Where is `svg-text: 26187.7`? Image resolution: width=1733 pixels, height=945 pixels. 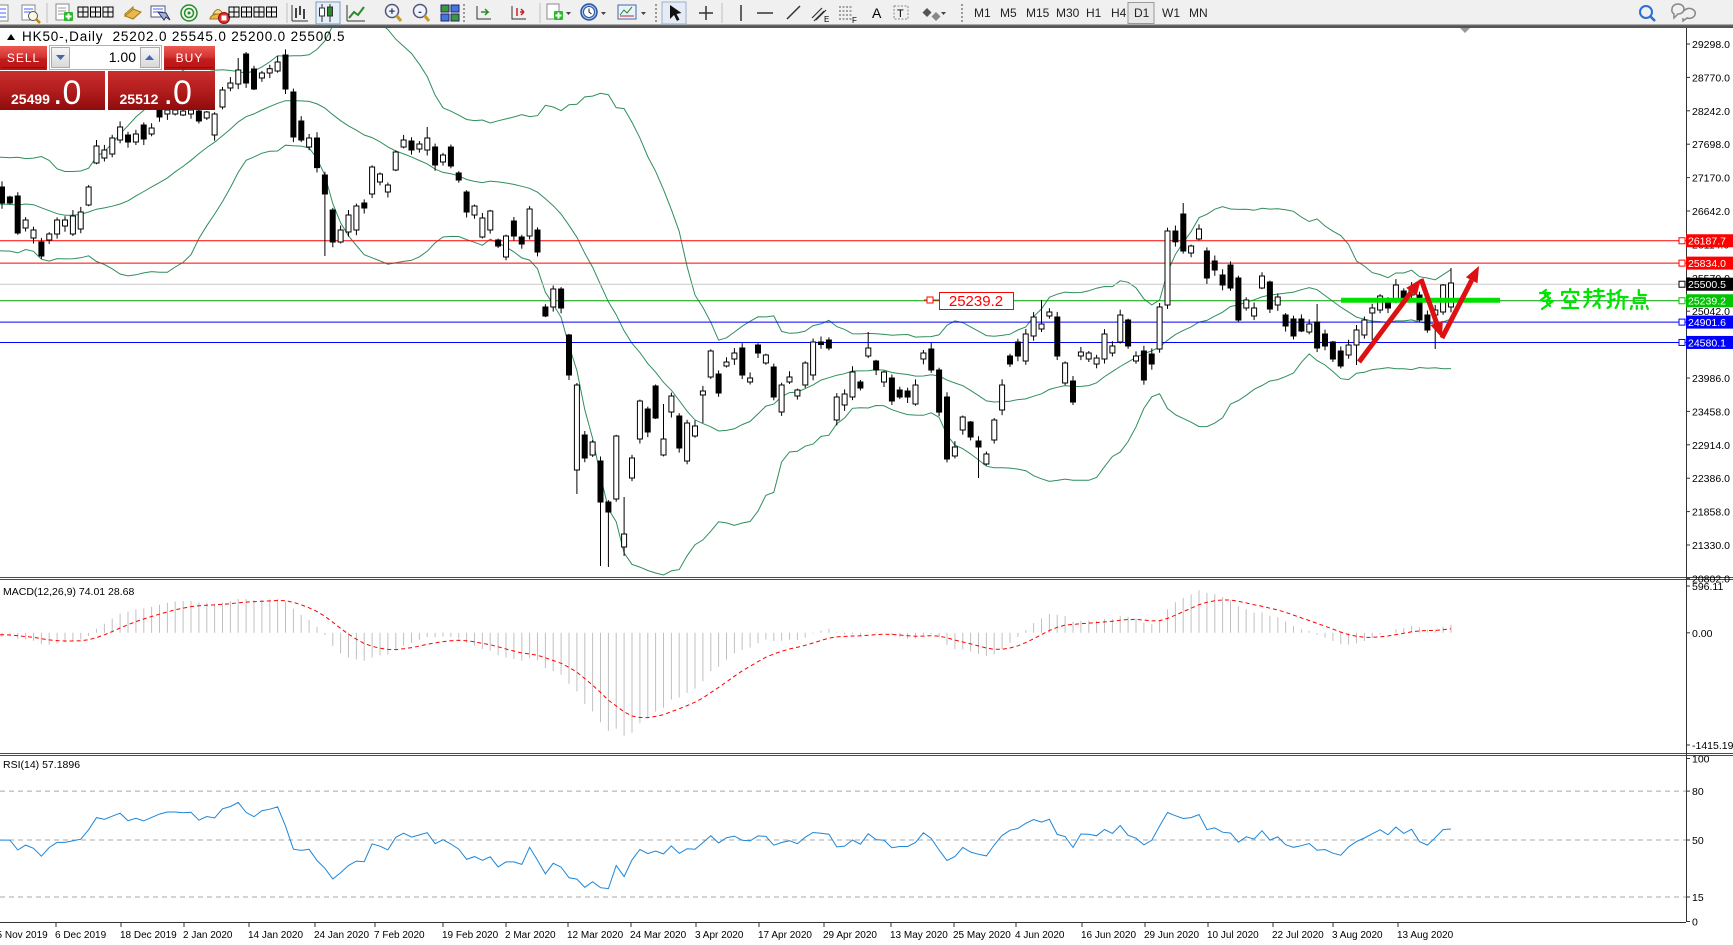
svg-text: 26187.7 is located at coordinates (1707, 242).